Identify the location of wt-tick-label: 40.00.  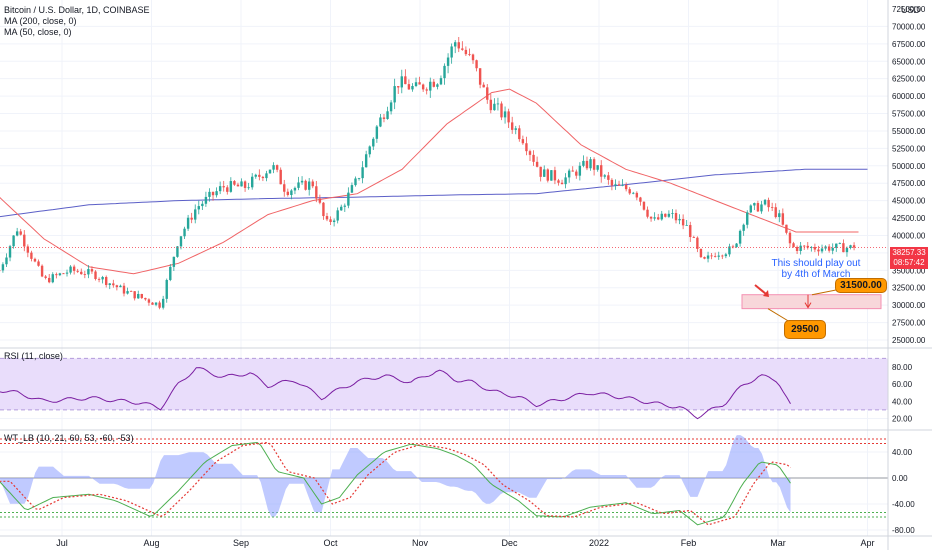
(902, 452).